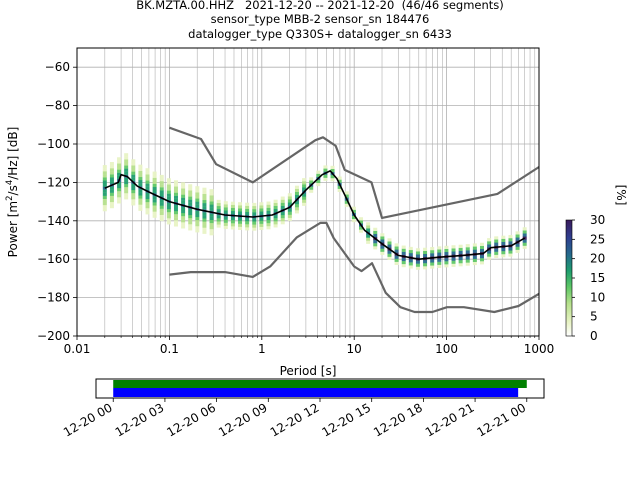  Describe the element at coordinates (446, 349) in the screenshot. I see `x-tick-label: 100` at that location.